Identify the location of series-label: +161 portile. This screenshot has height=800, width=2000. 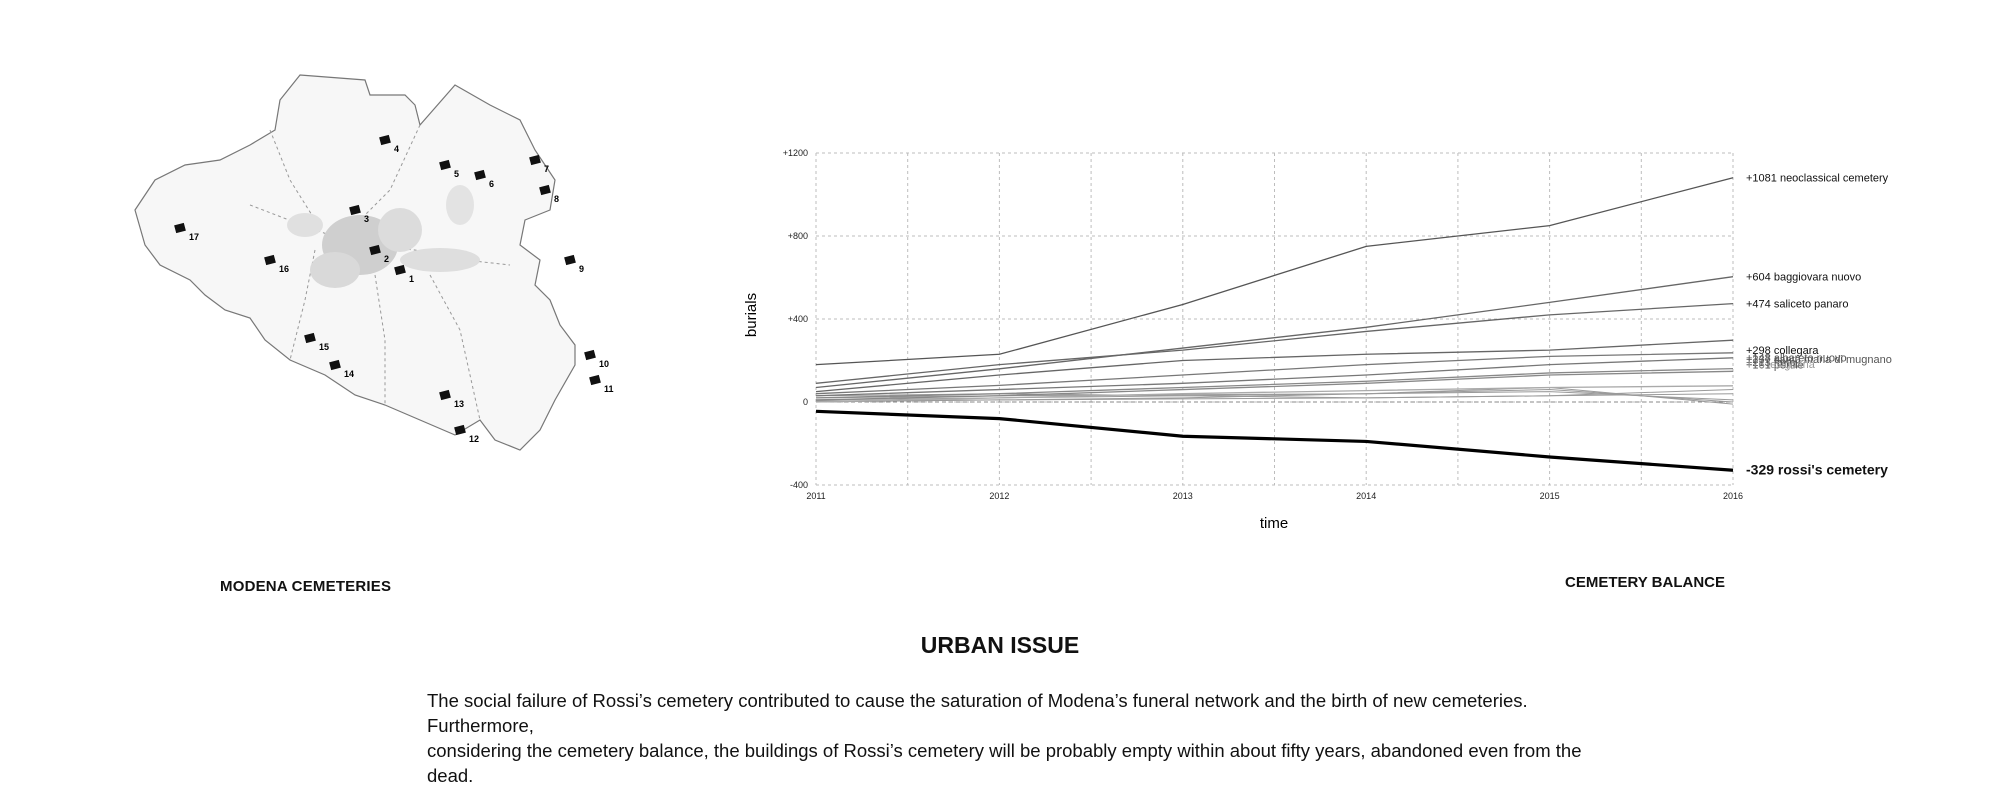
(1775, 366).